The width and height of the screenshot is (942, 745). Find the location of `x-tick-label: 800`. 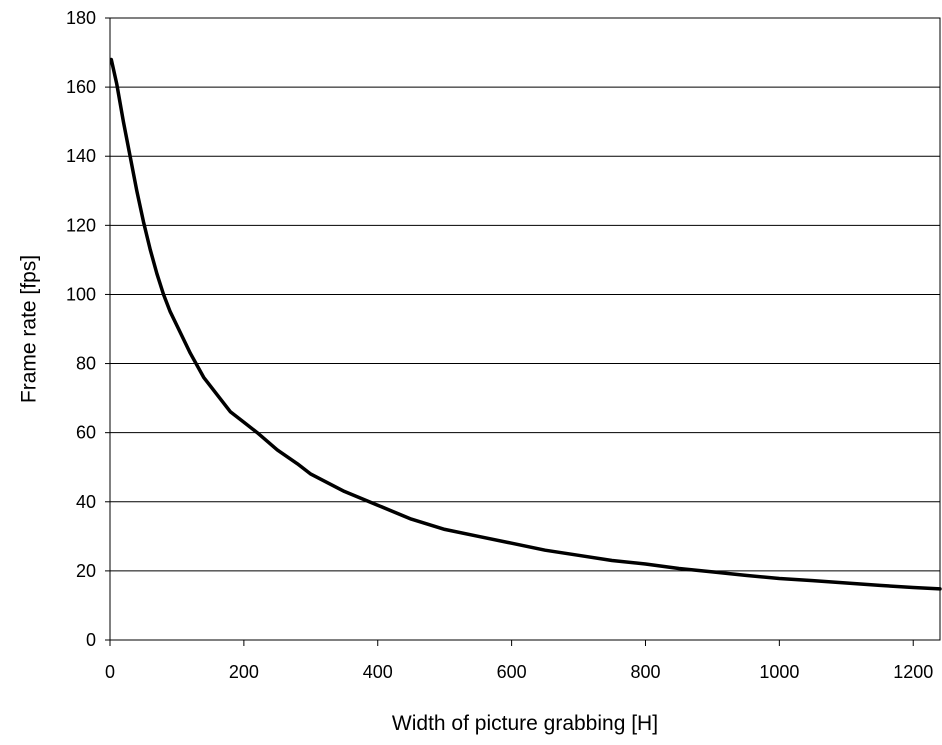

x-tick-label: 800 is located at coordinates (645, 672).